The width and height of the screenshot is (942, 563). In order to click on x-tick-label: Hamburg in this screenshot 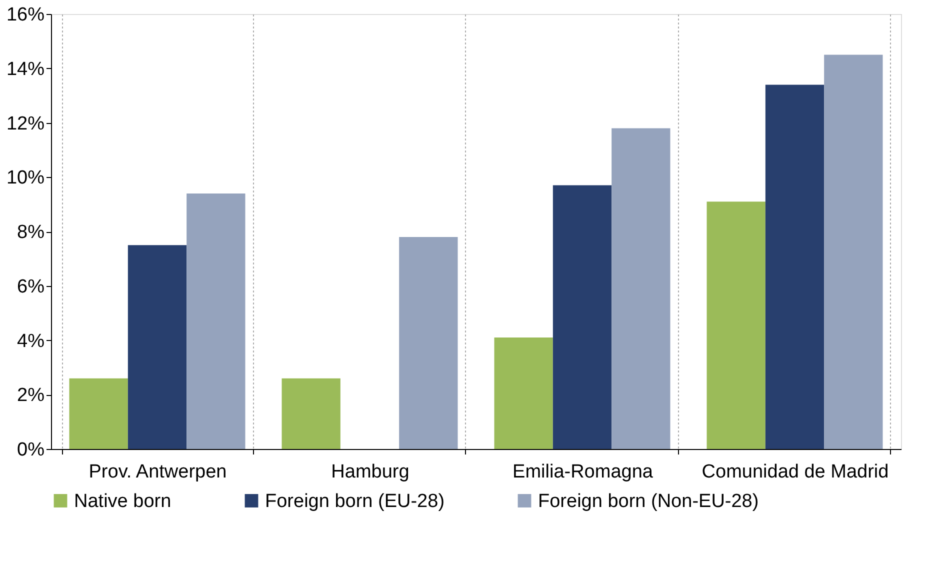, I will do `click(370, 472)`.